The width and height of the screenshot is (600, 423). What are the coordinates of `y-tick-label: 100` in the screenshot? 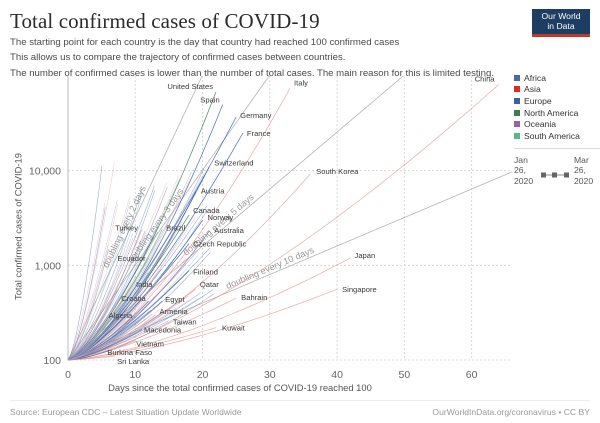 It's located at (52, 361).